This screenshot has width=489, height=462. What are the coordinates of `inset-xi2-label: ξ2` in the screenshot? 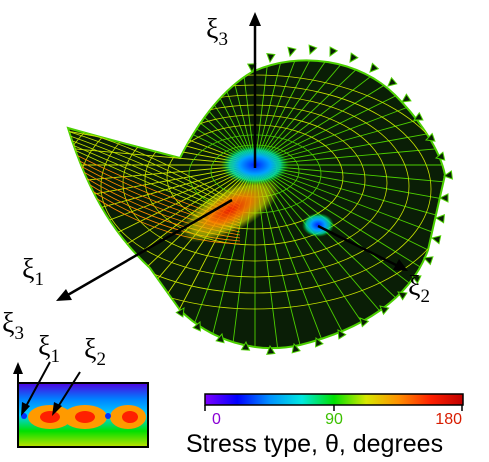 It's located at (95, 352).